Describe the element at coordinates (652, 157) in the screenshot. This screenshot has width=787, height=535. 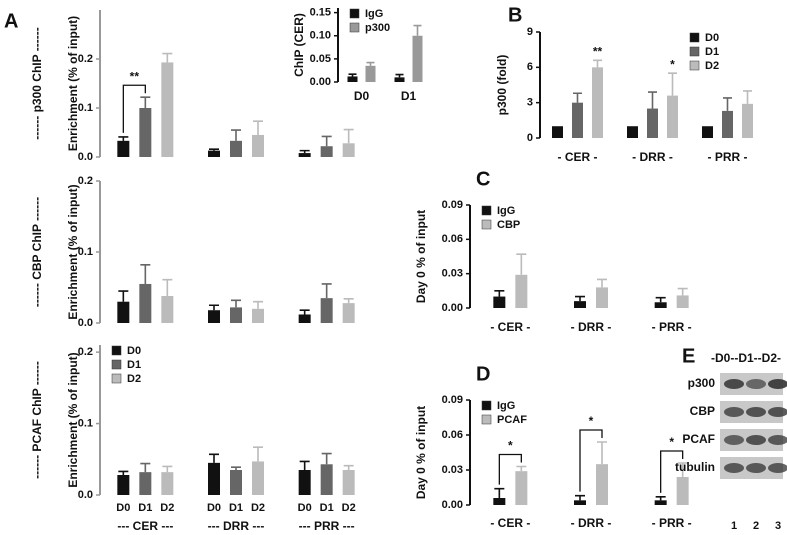
I see `x-tick-label: - DRR -` at that location.